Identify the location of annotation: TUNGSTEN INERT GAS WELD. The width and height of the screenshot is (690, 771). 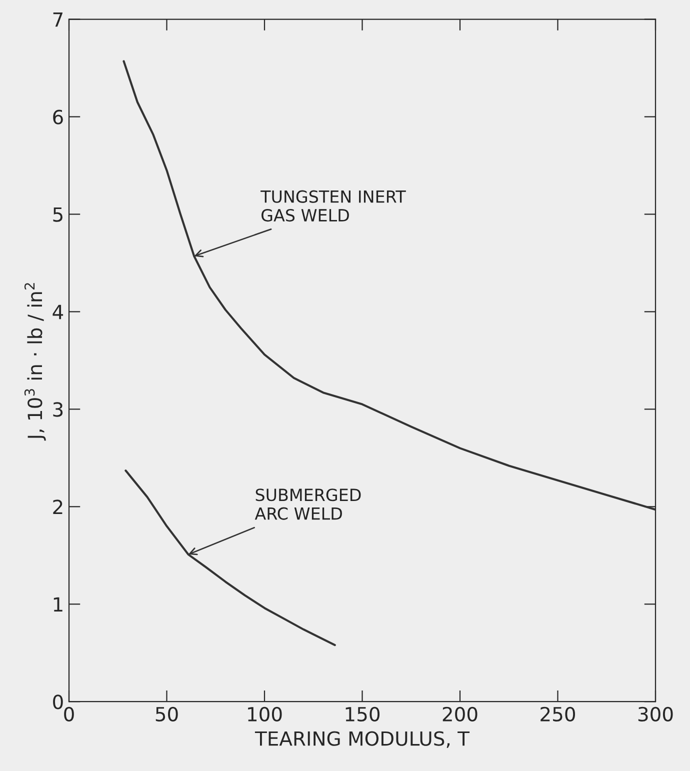
(333, 206).